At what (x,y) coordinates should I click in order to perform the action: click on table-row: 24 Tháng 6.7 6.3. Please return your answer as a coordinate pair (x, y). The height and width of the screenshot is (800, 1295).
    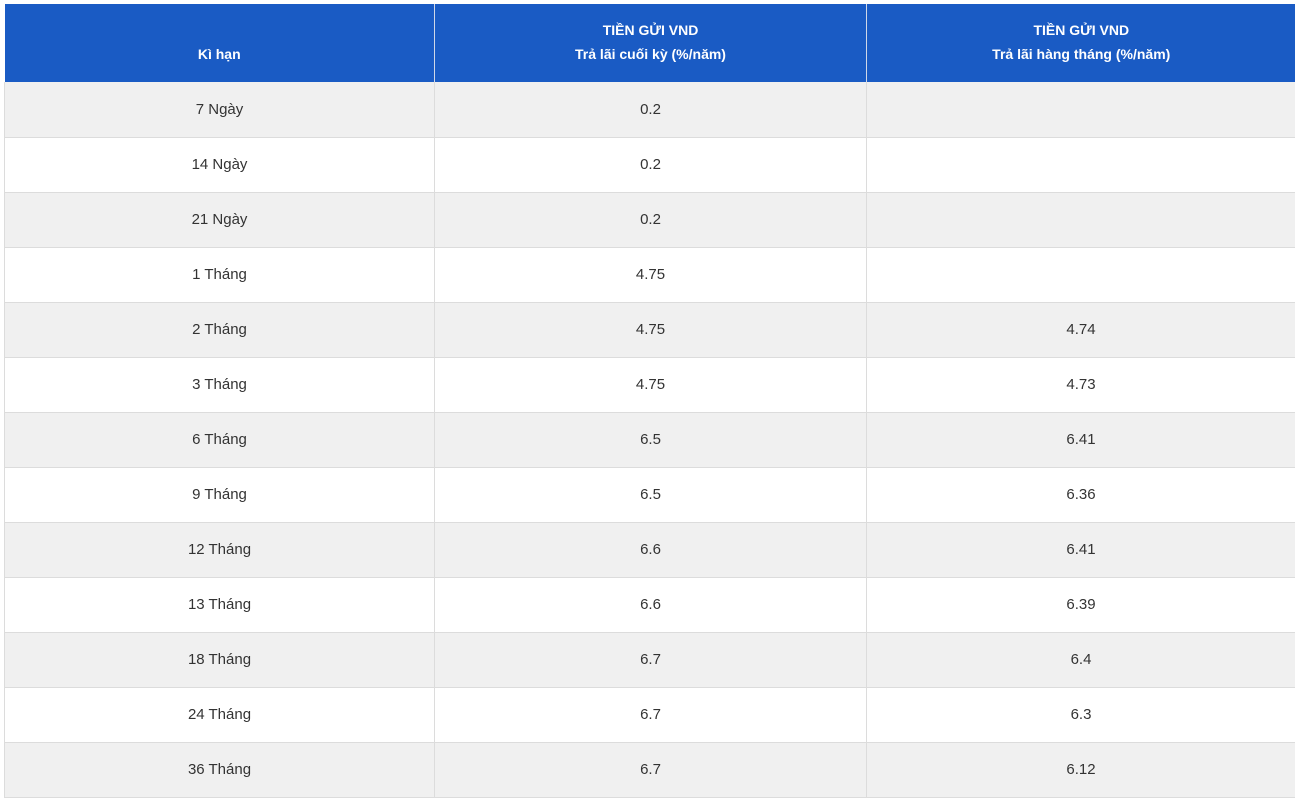
    Looking at the image, I should click on (649, 715).